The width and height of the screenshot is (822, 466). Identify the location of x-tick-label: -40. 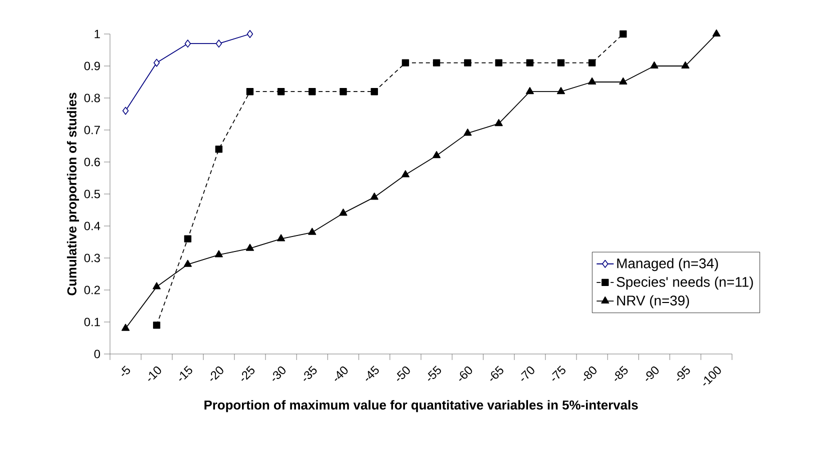
(341, 373).